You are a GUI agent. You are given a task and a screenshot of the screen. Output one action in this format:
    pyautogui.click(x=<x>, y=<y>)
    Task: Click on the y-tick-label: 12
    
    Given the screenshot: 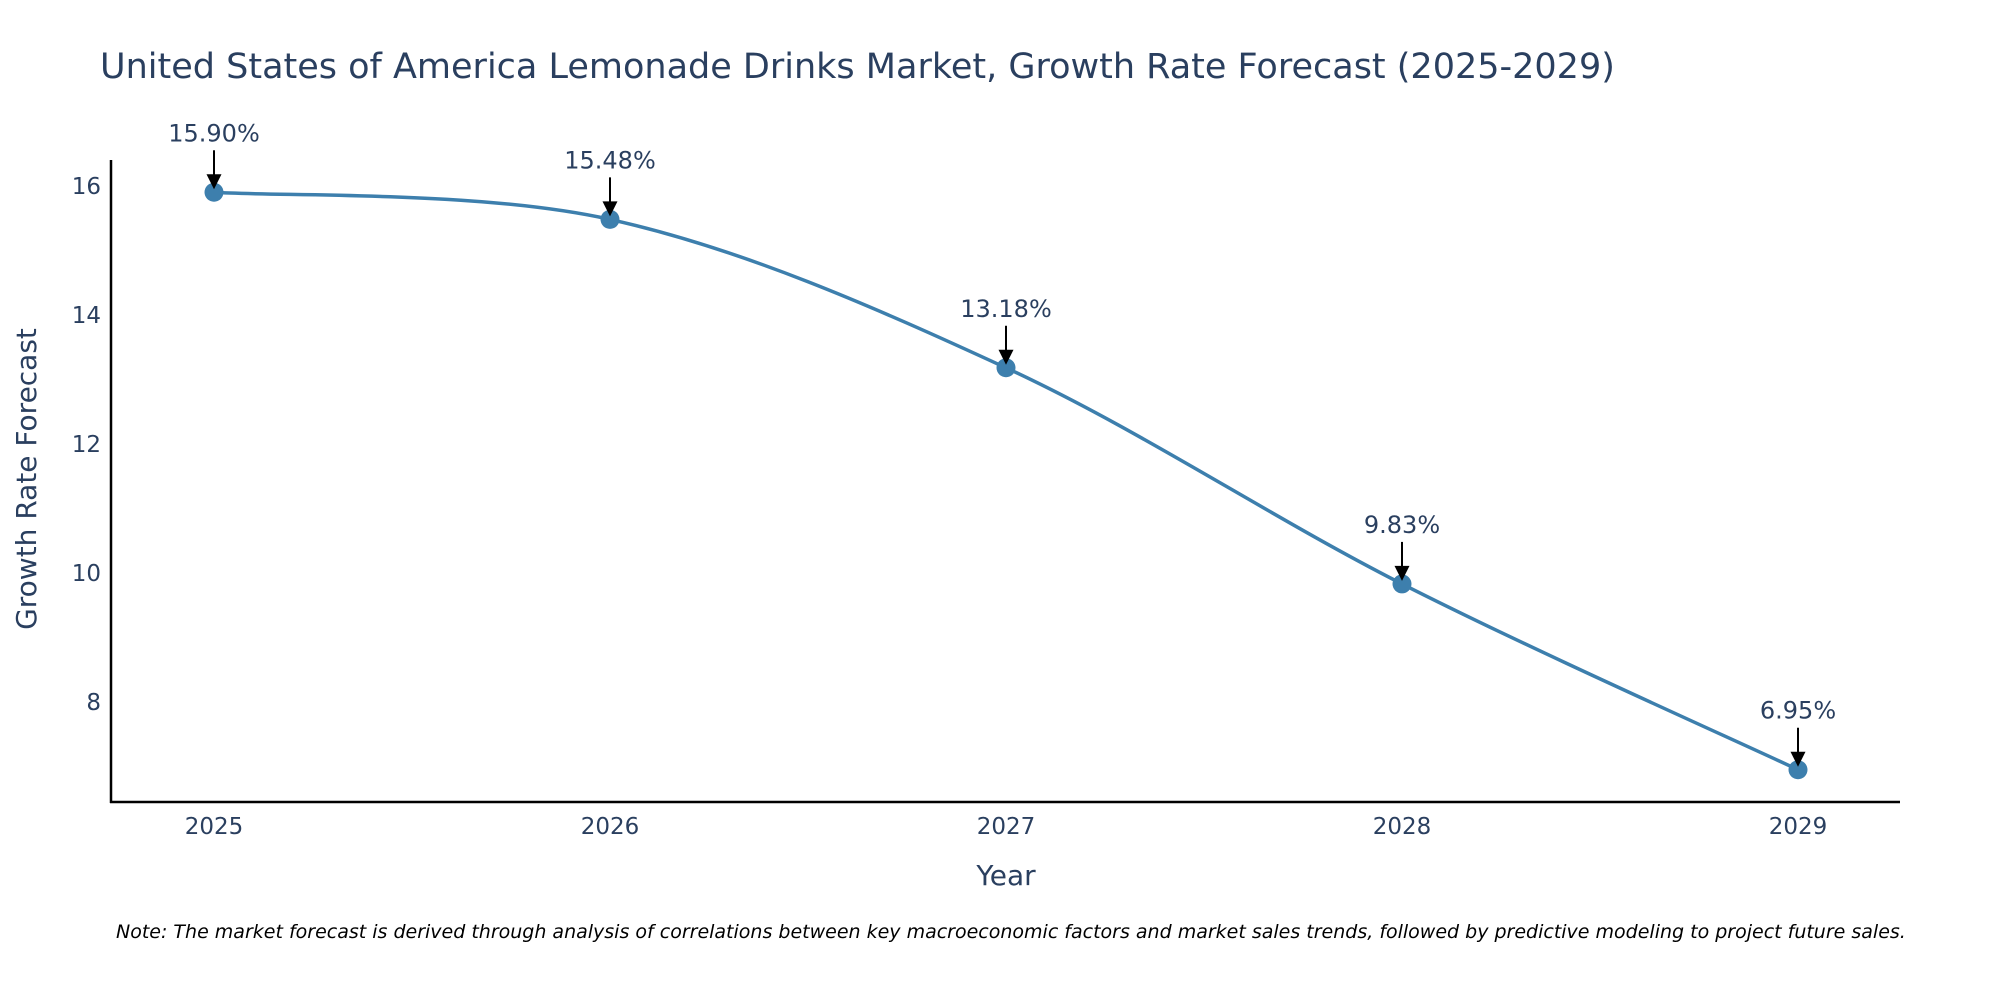 What is the action you would take?
    pyautogui.click(x=86, y=445)
    